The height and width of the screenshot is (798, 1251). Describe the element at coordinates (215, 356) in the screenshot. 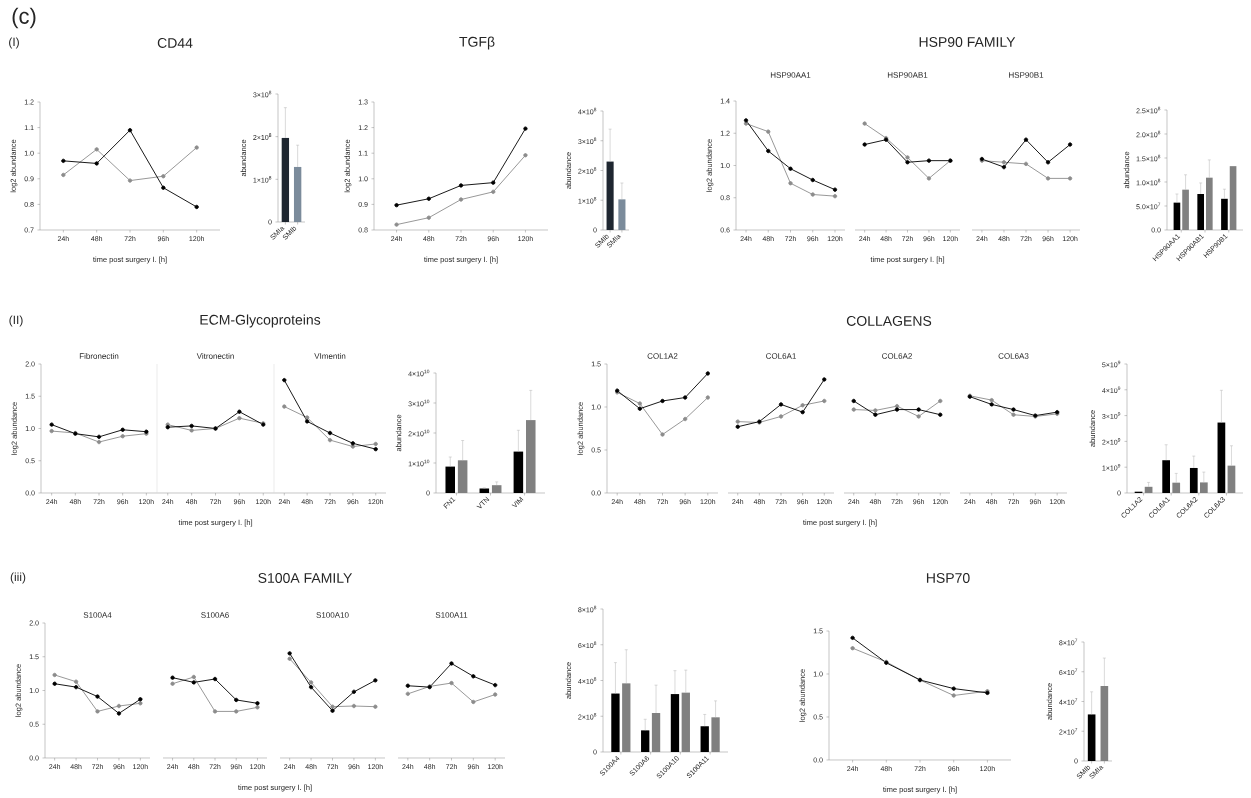

I see `chart-subtitle: Vitronectin` at that location.